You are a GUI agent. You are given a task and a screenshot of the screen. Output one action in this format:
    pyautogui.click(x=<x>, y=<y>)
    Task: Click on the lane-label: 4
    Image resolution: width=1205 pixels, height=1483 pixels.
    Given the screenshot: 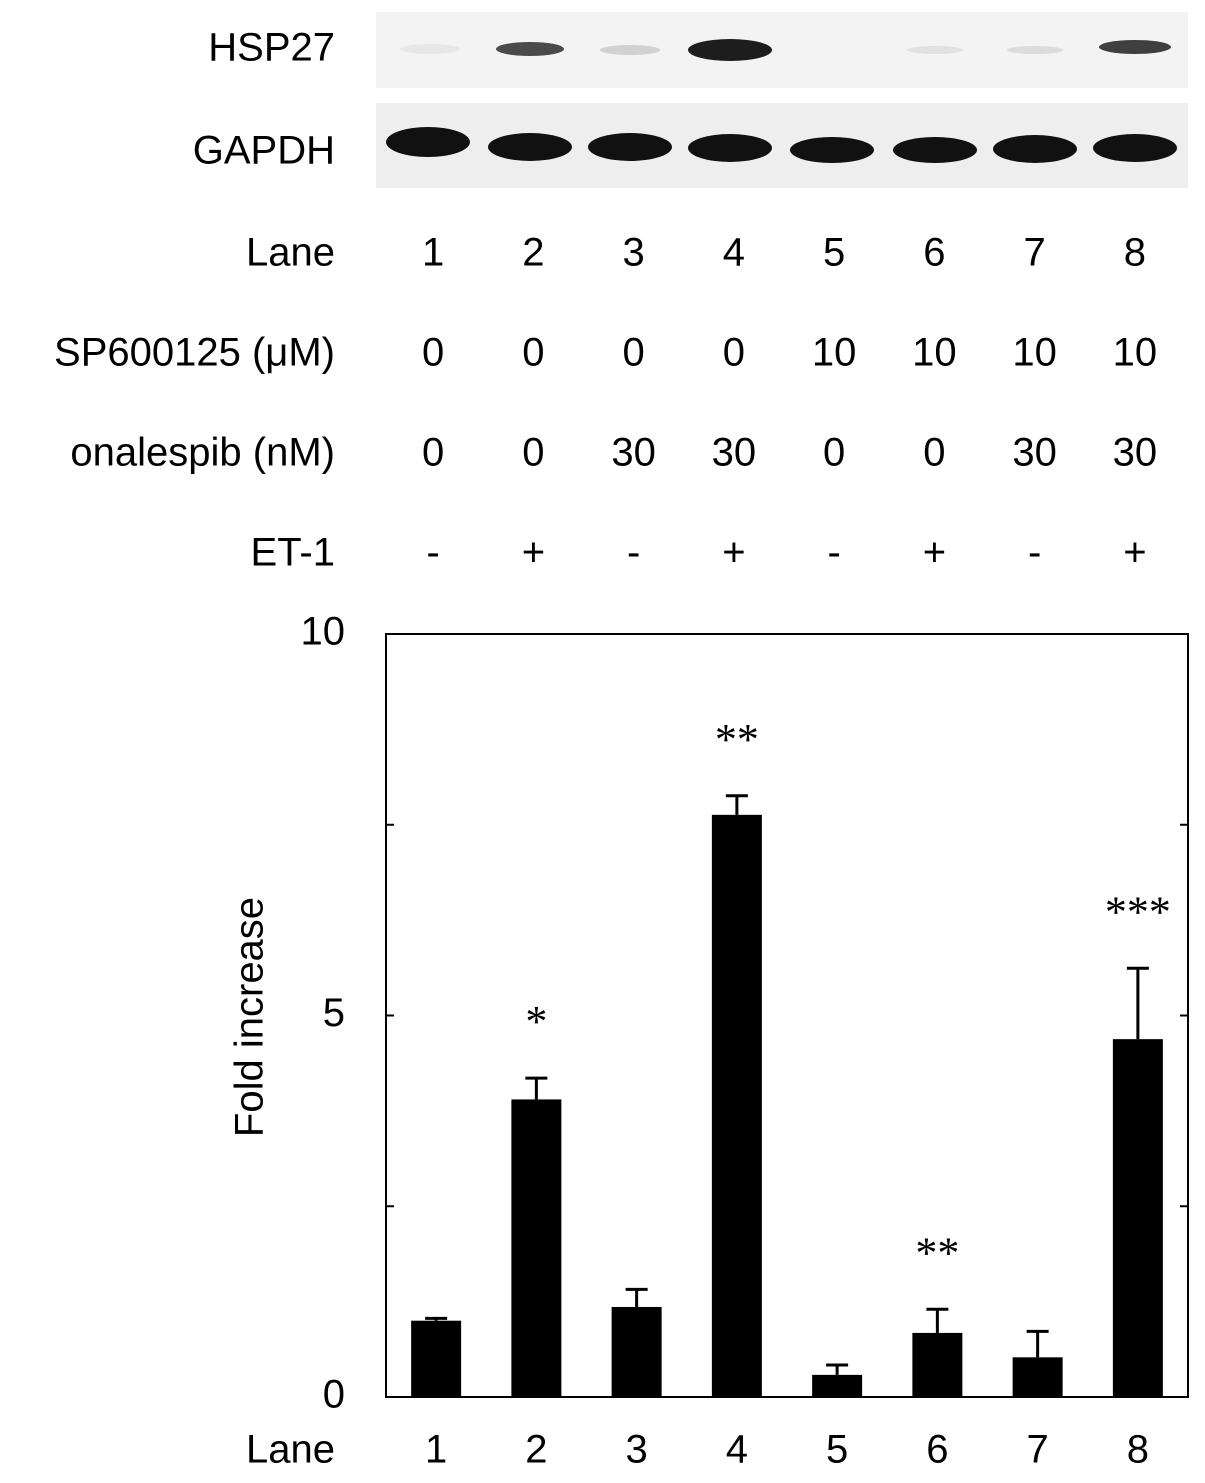 What is the action you would take?
    pyautogui.click(x=734, y=253)
    